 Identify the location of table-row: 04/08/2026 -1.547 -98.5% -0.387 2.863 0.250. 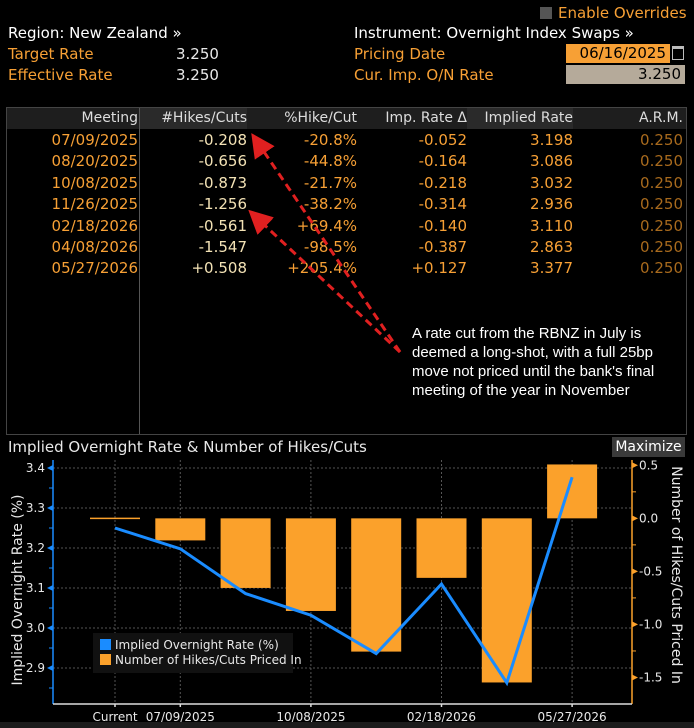
(346, 247).